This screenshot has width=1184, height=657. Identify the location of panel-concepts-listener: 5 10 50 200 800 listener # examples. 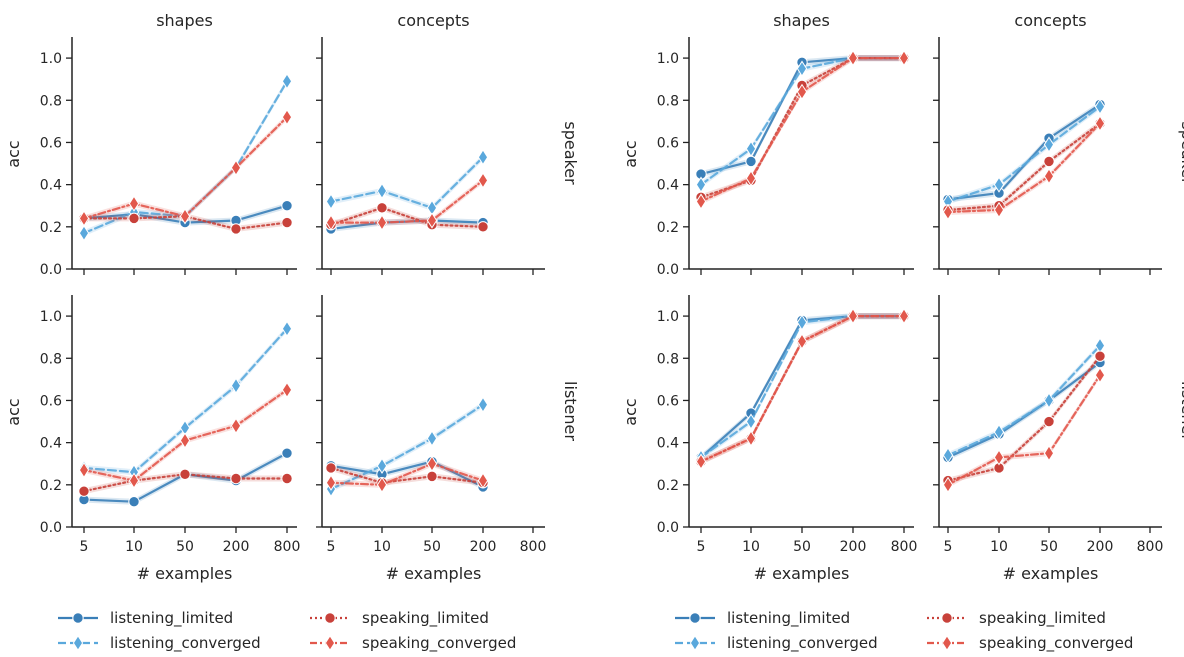
(448, 439).